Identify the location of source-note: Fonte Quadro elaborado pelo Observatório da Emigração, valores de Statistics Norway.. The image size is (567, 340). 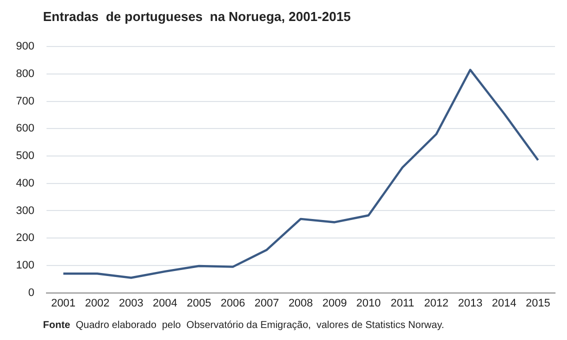
(243, 325).